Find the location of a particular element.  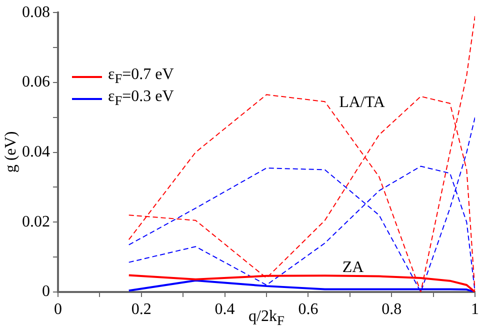

x-tick-label: 0.4 is located at coordinates (224, 309).